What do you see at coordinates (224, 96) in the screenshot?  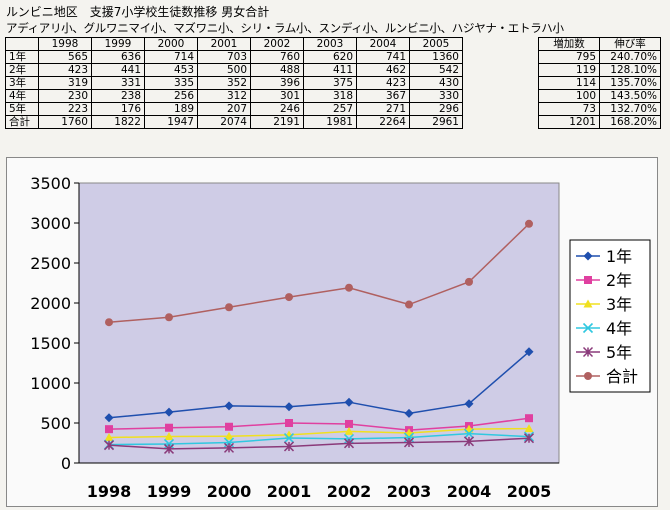 I see `value-cell: 312` at bounding box center [224, 96].